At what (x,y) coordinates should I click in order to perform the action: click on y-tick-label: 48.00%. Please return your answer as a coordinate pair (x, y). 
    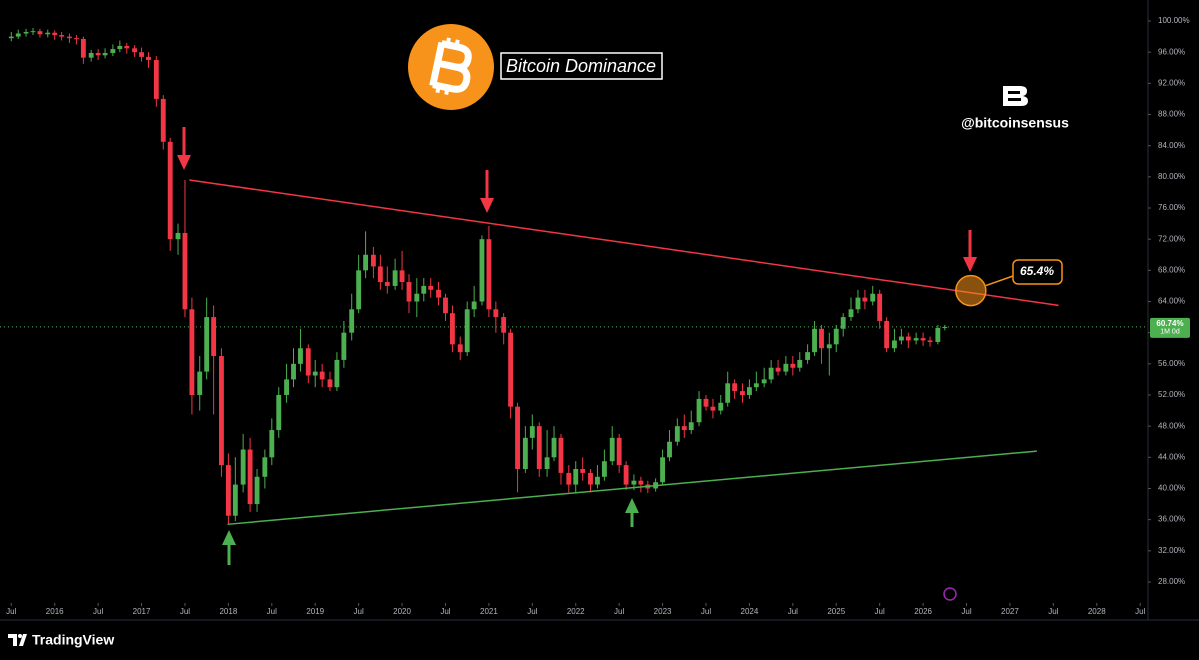
    Looking at the image, I should click on (1171, 425).